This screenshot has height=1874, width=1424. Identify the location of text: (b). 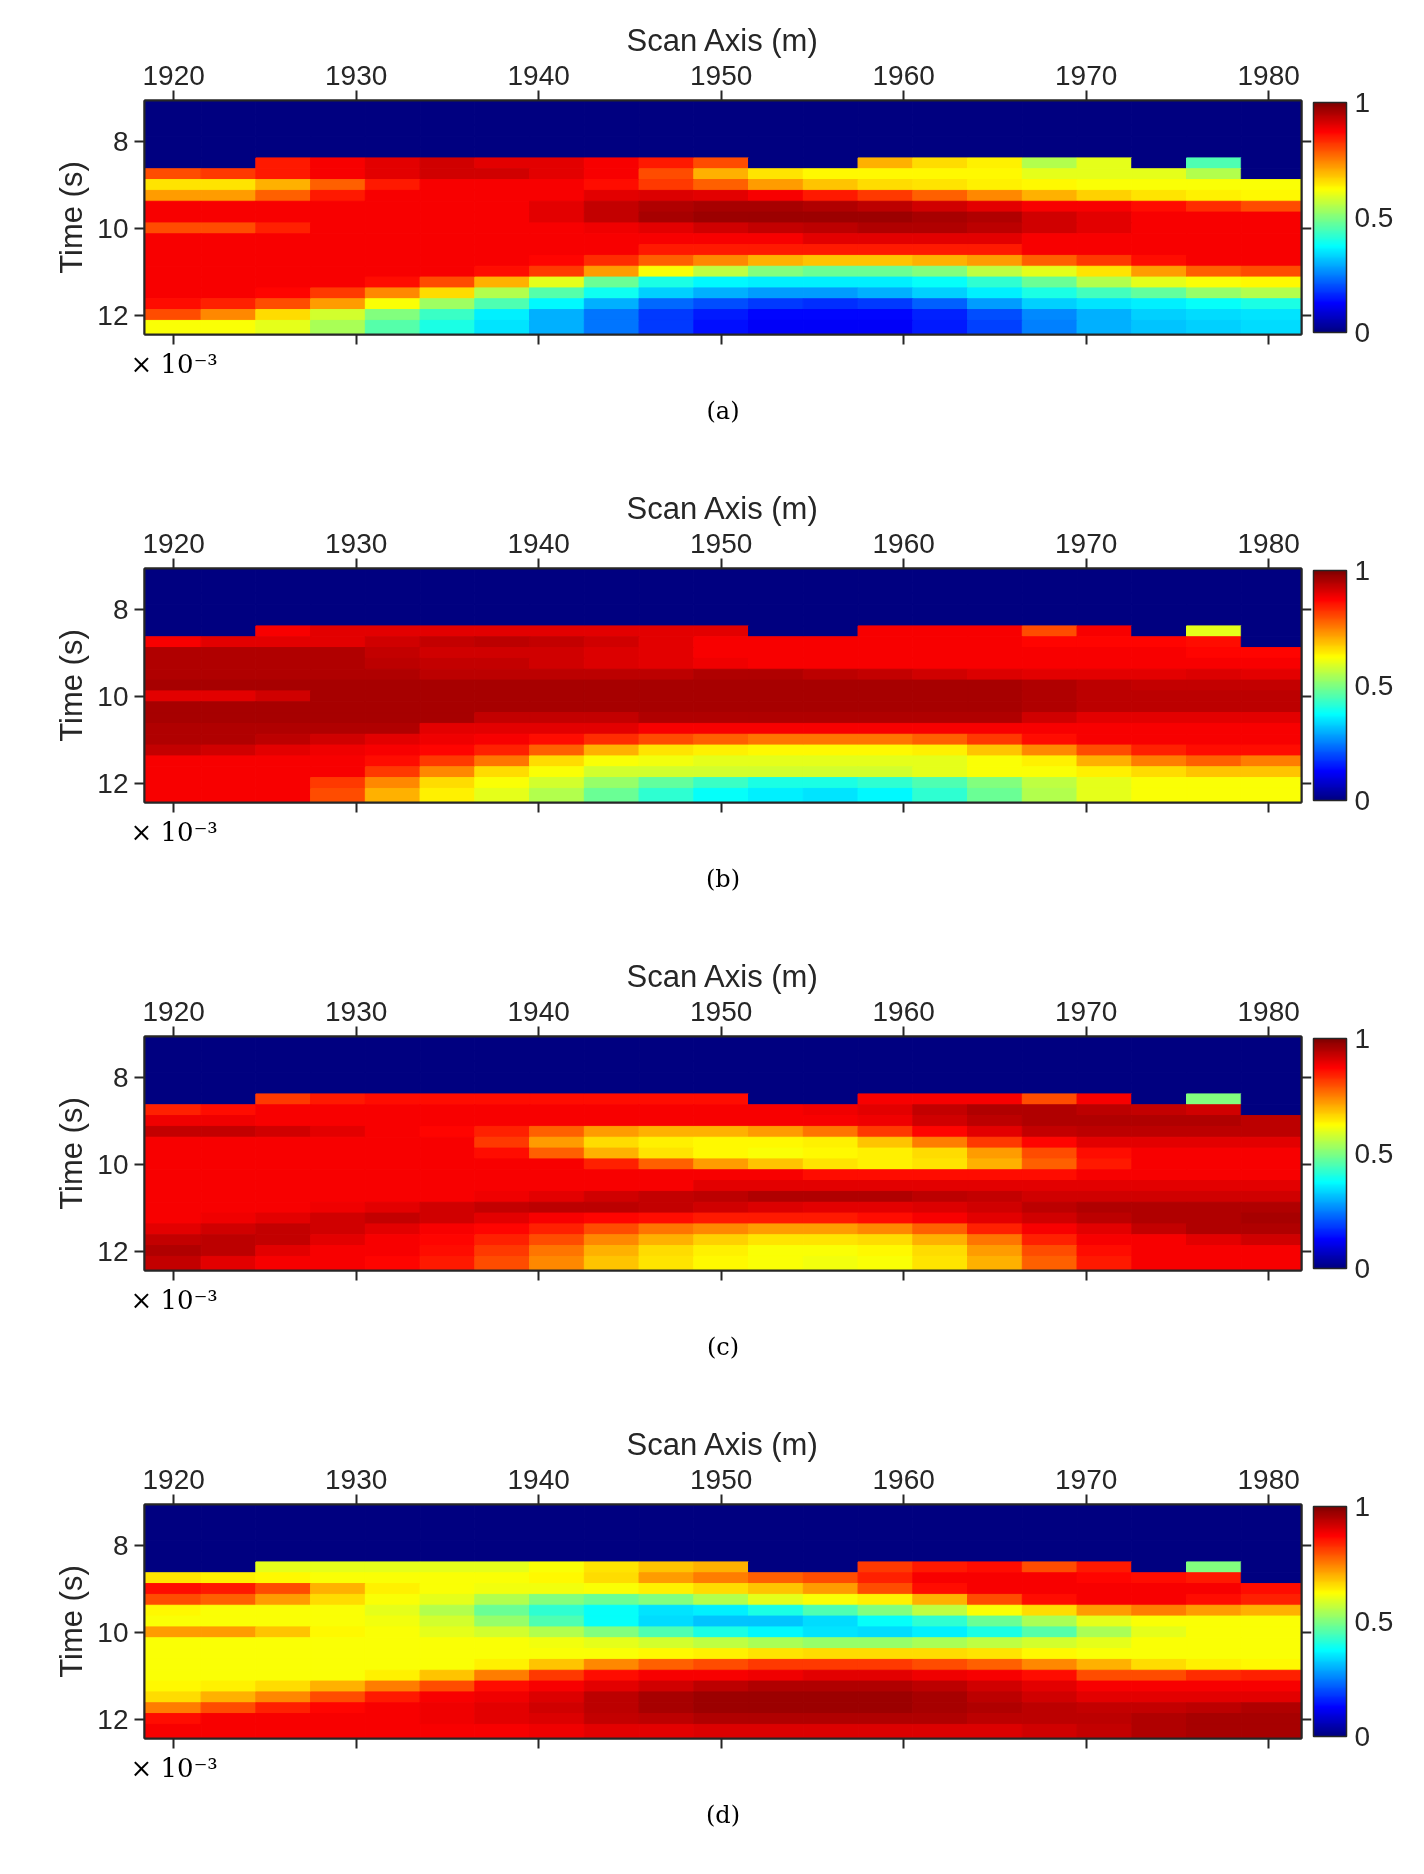
(723, 878).